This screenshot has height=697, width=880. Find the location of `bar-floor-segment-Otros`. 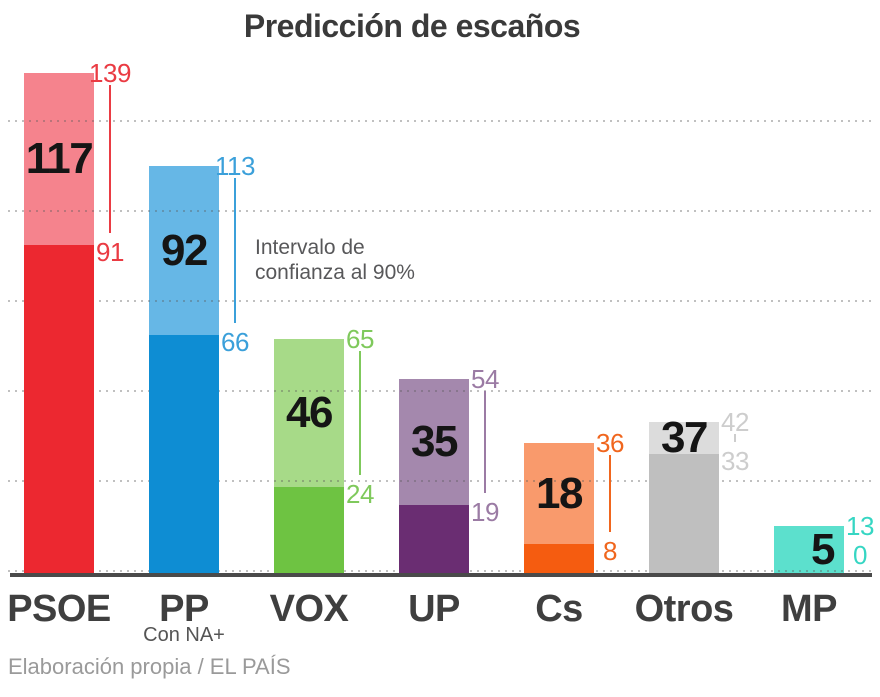

bar-floor-segment-Otros is located at coordinates (684, 513).